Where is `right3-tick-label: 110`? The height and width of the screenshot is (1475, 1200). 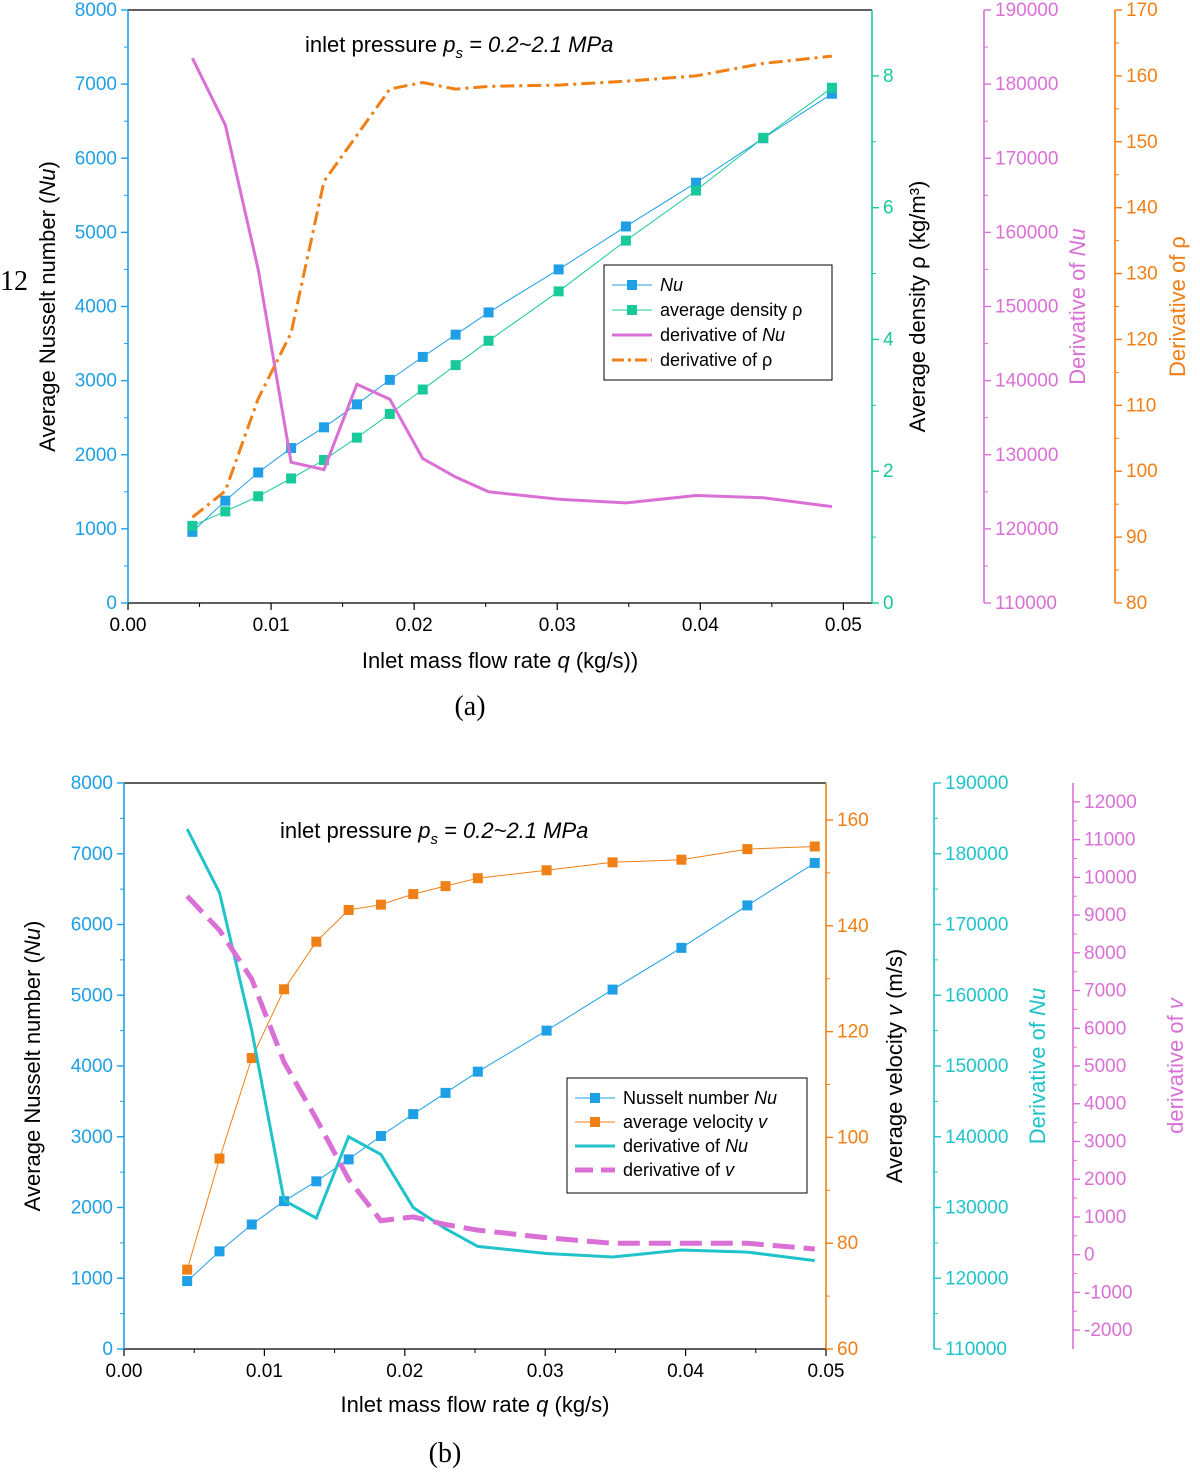 right3-tick-label: 110 is located at coordinates (1141, 405).